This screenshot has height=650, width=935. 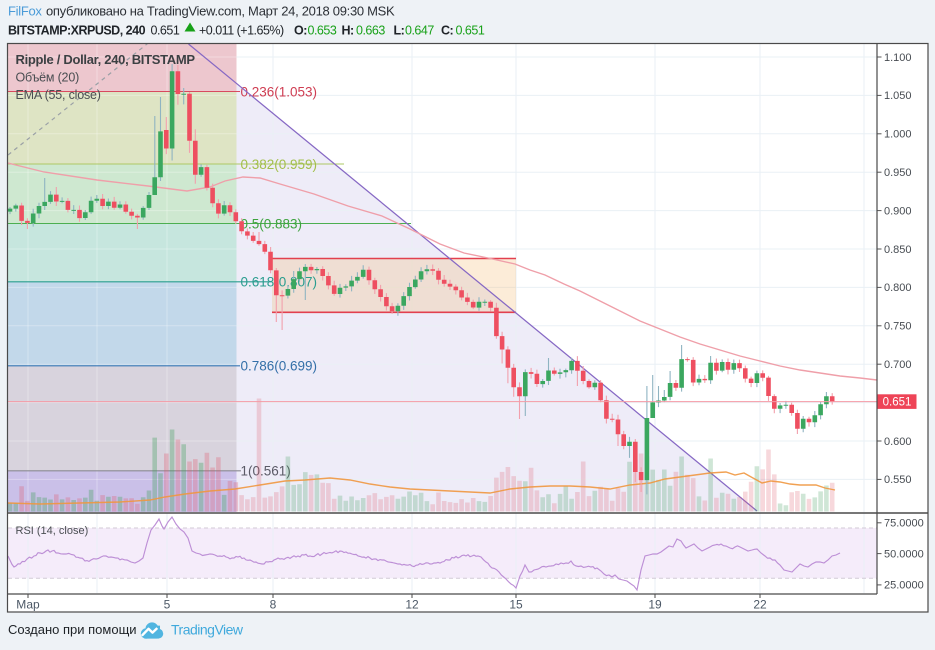 I want to click on svg-text: 0.750, so click(x=898, y=327).